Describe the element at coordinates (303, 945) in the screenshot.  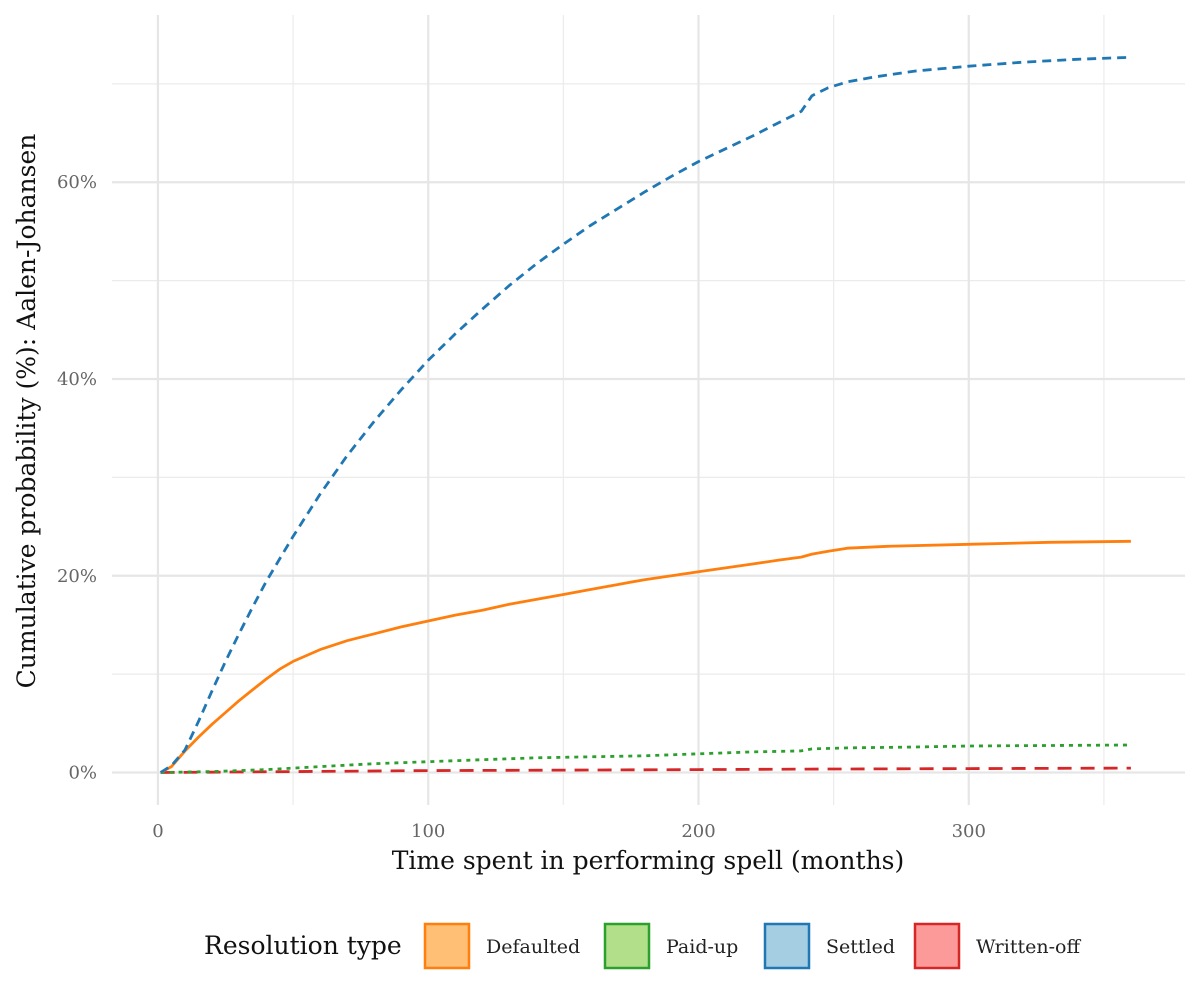
I see `legend-title: Resolution type` at that location.